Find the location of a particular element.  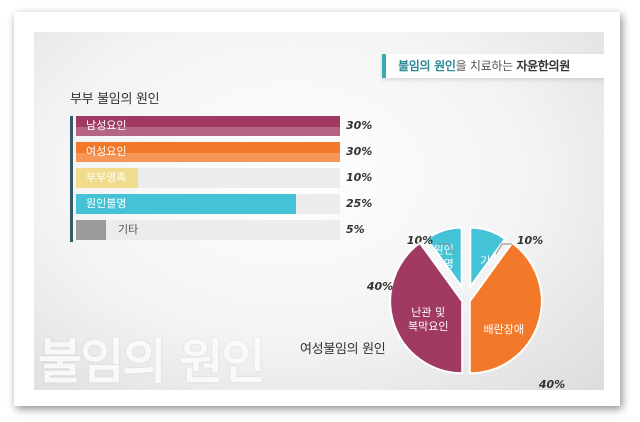

bar-value-label: 5% is located at coordinates (355, 229).